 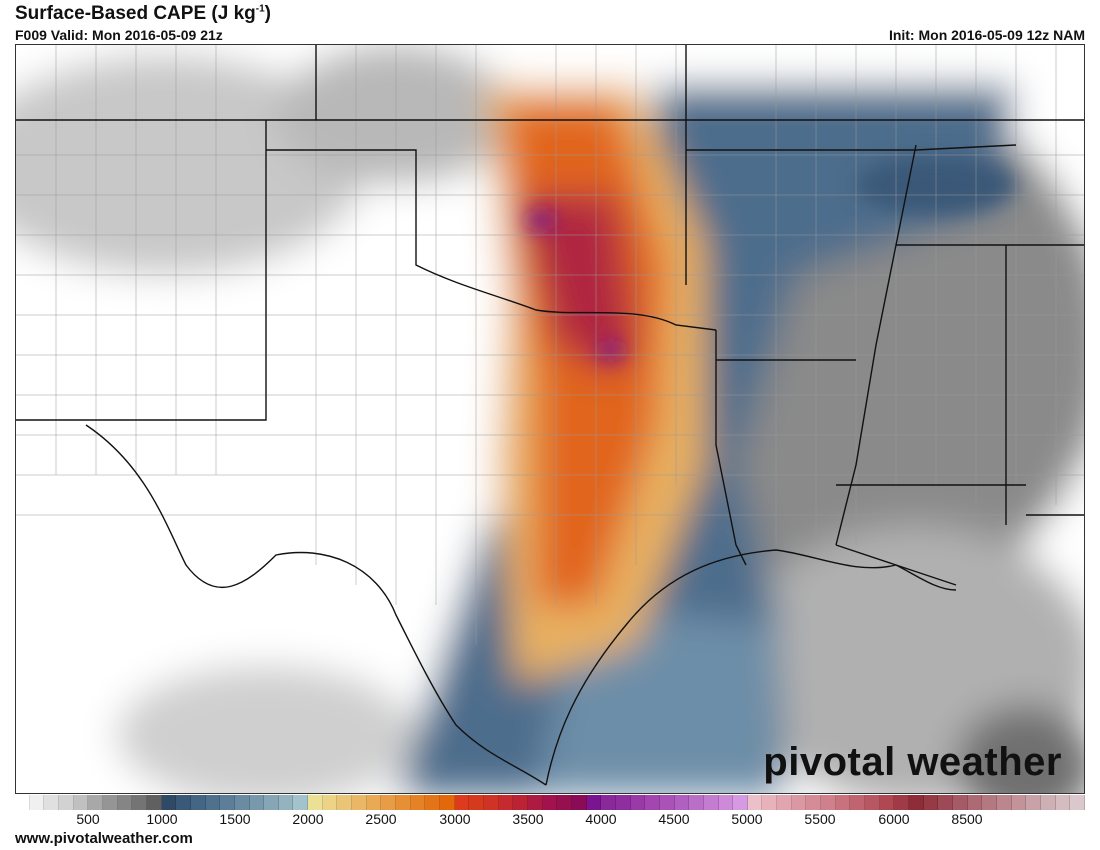 What do you see at coordinates (308, 819) in the screenshot?
I see `colorbar-label: 2000` at bounding box center [308, 819].